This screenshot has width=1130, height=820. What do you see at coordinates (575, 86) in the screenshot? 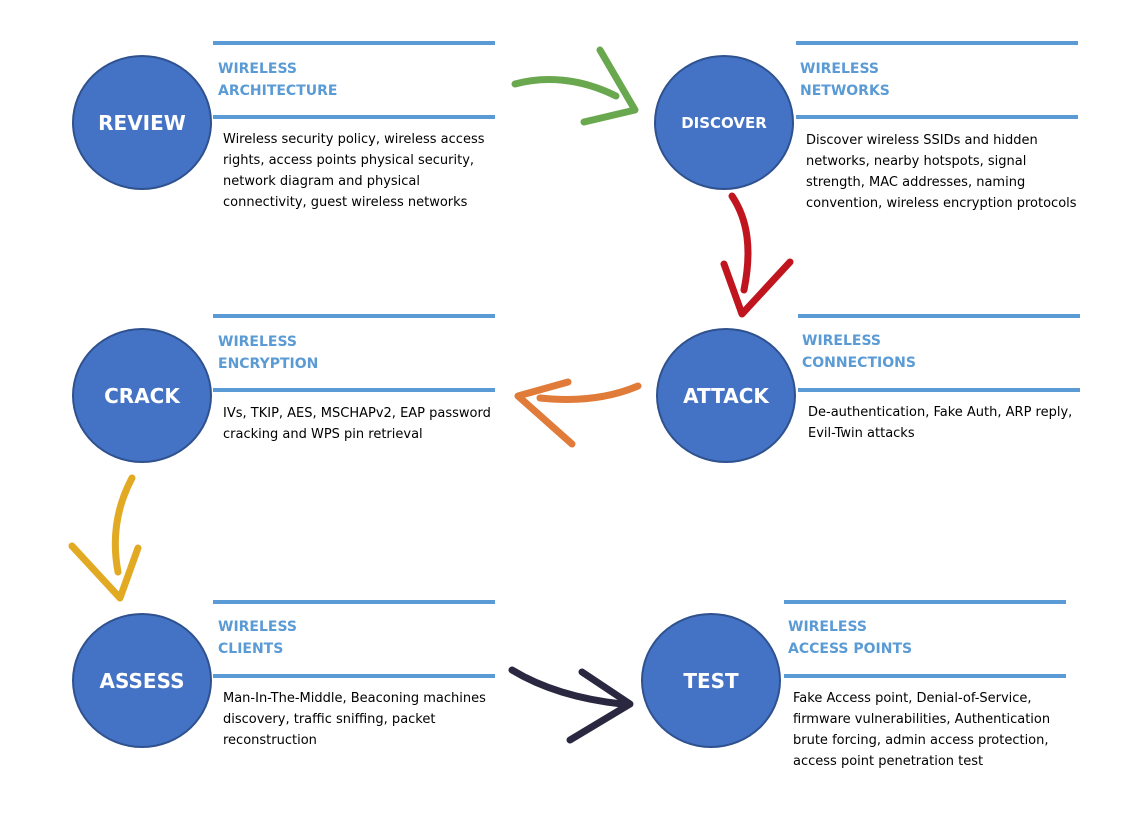
I see `arrow-review-to-discover` at bounding box center [575, 86].